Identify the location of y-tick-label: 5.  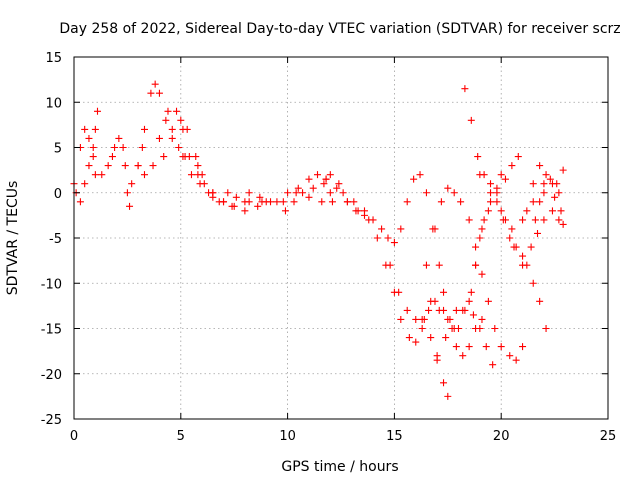
(58, 149).